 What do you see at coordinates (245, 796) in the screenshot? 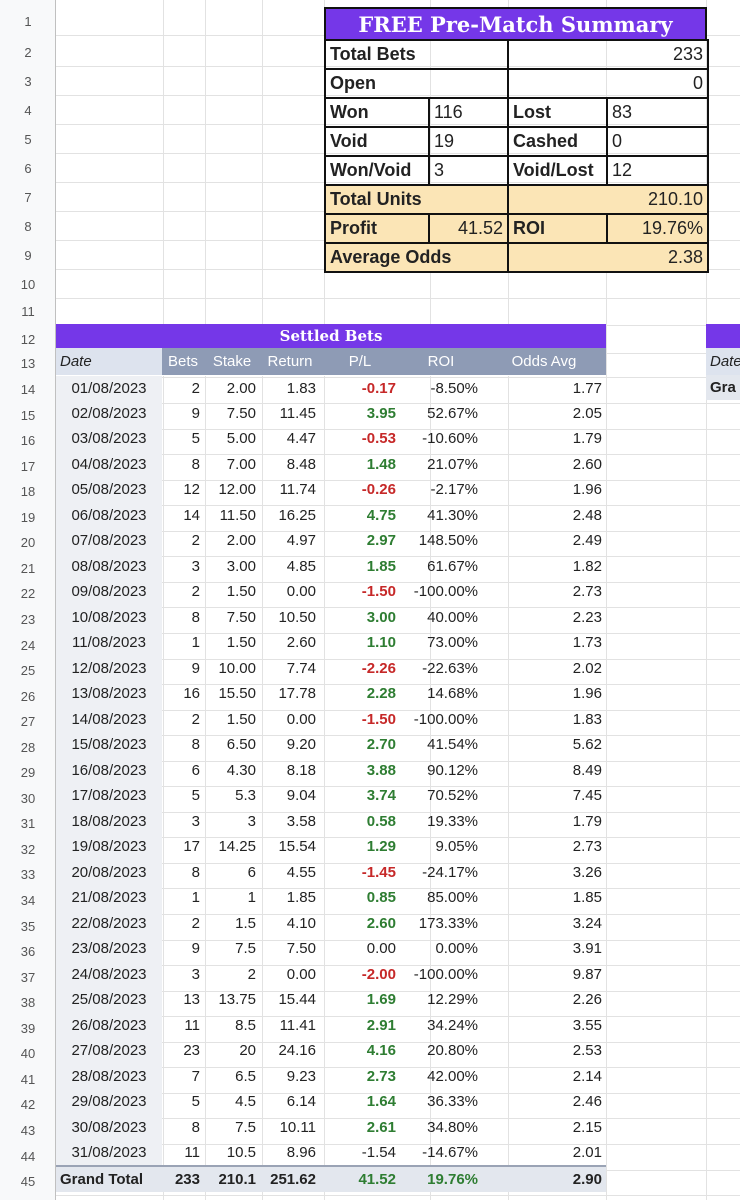
I see `stake-cell: 5.3` at bounding box center [245, 796].